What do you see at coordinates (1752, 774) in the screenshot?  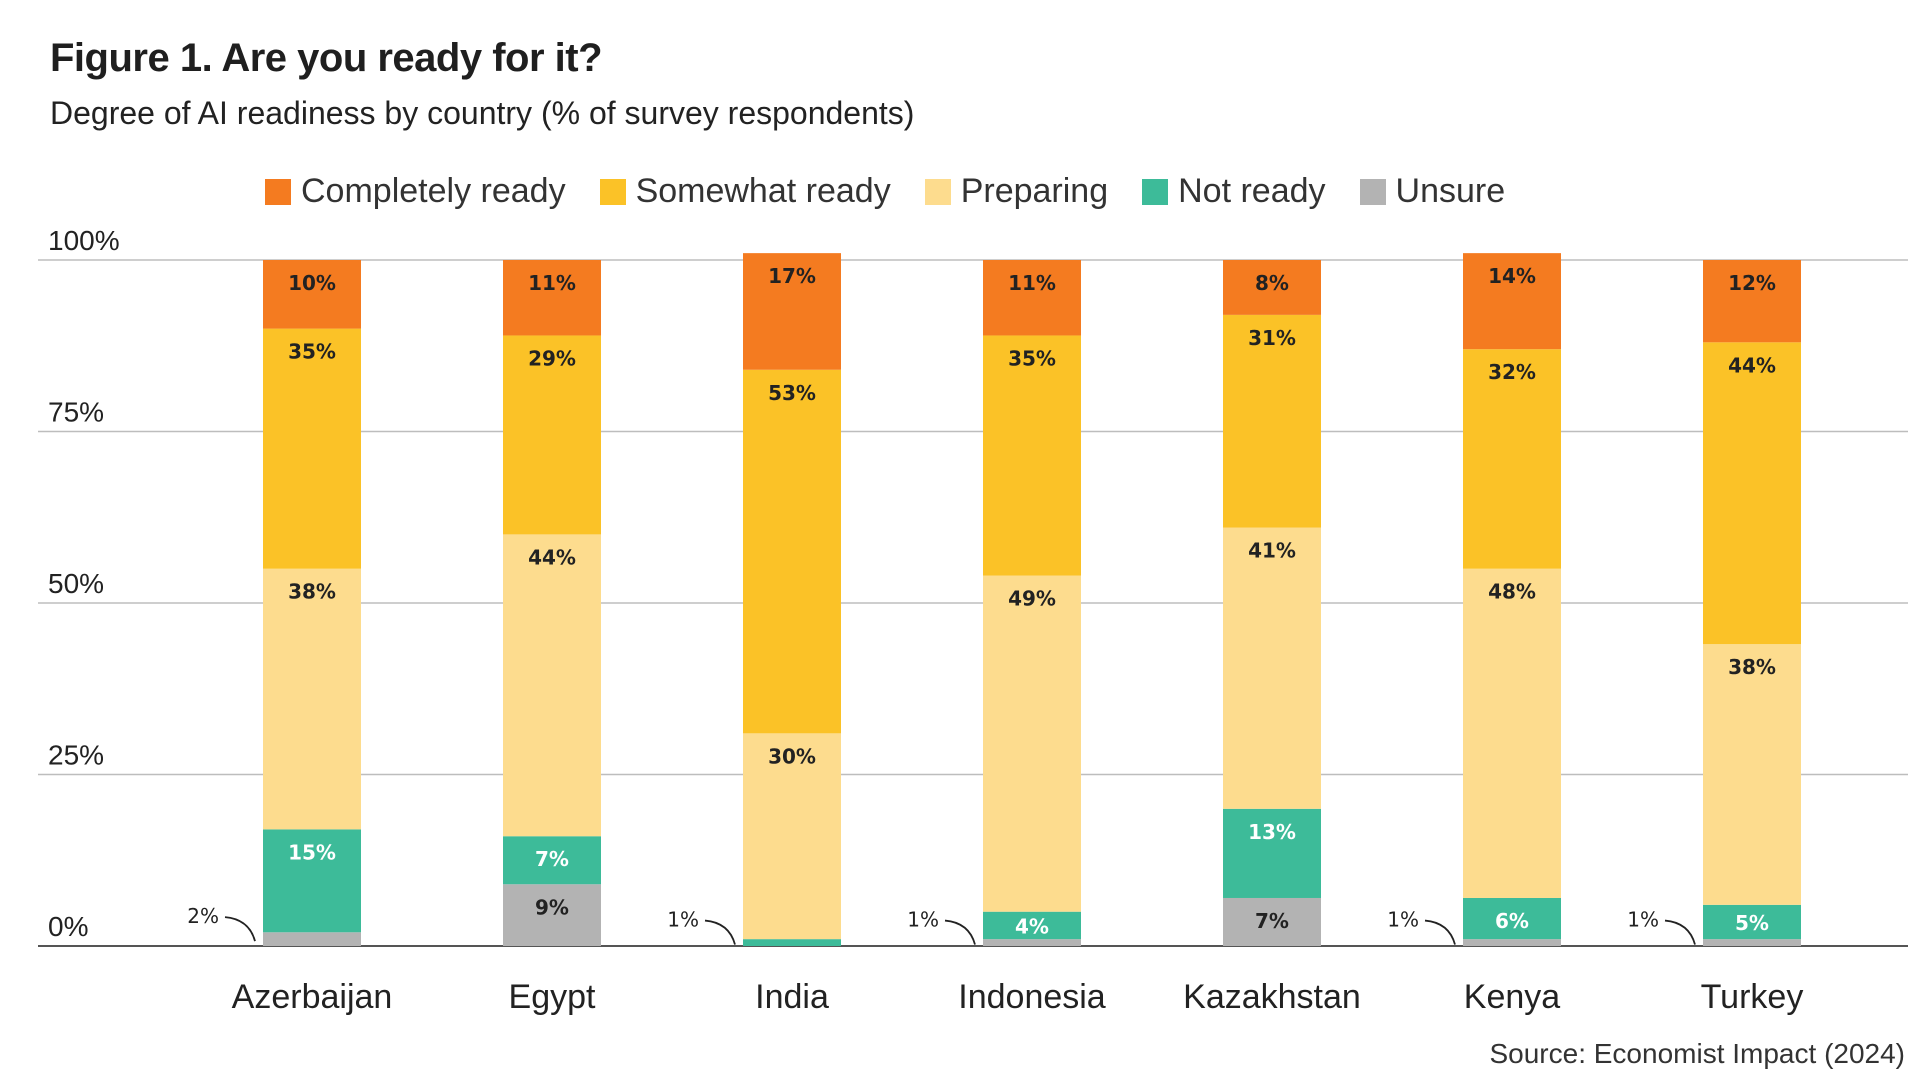 I see `bar-segment-turkey-preparing` at bounding box center [1752, 774].